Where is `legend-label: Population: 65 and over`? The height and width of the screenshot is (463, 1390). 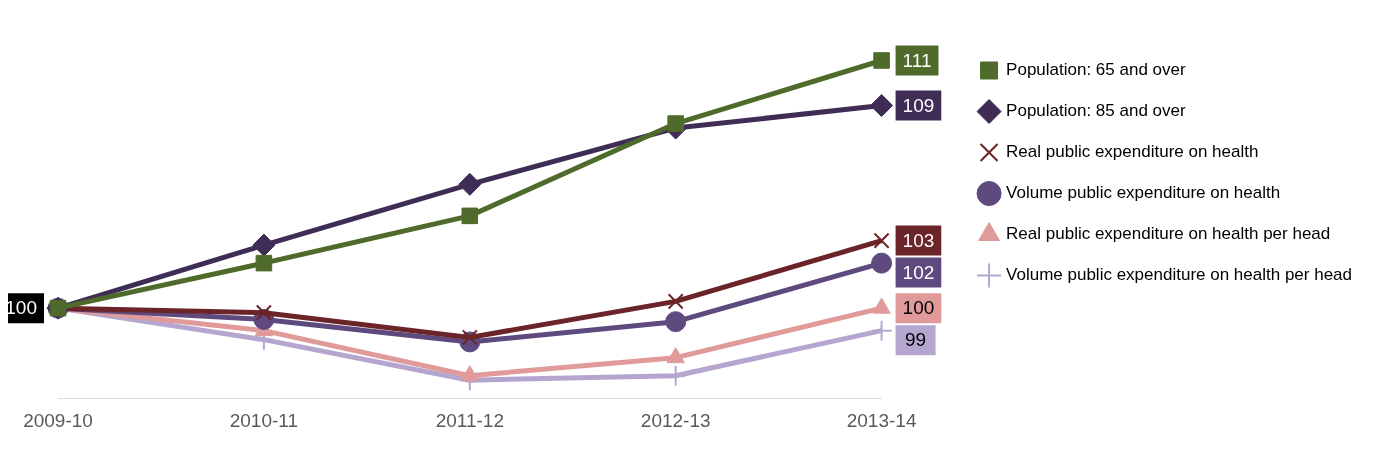 legend-label: Population: 65 and over is located at coordinates (1096, 70).